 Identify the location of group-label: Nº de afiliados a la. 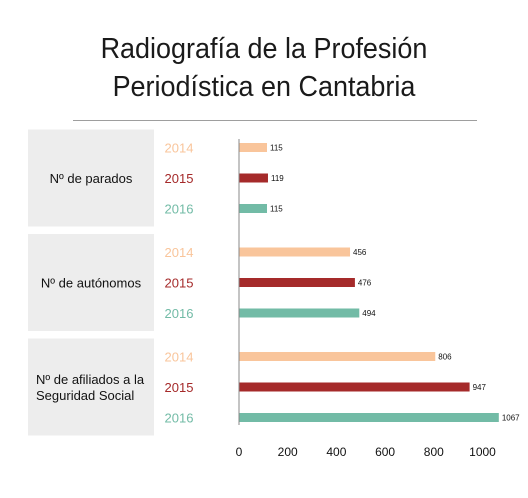
(90, 379).